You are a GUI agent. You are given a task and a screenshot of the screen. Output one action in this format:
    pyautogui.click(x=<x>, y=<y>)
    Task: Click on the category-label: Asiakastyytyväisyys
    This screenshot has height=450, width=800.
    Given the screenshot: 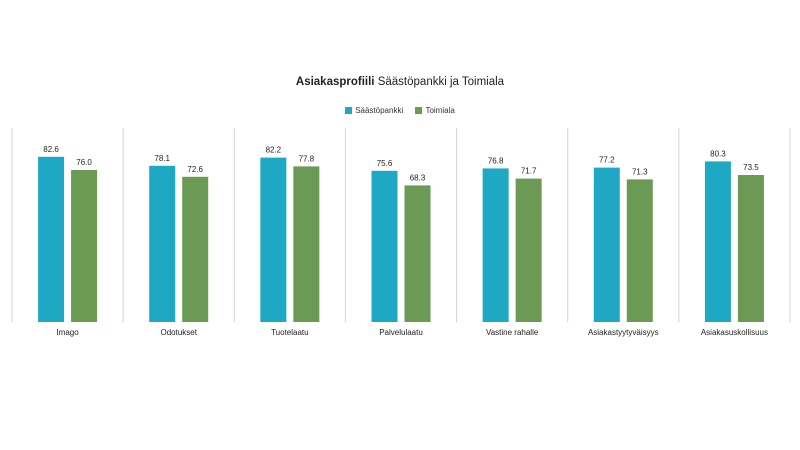 What is the action you would take?
    pyautogui.click(x=623, y=332)
    